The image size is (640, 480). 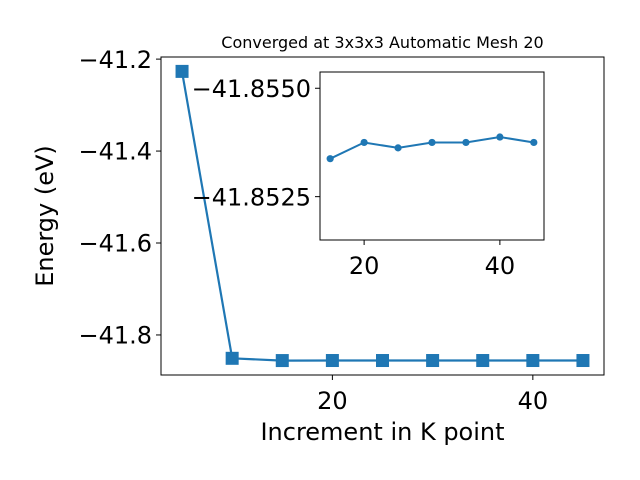 I want to click on main-x-tick-label: 40, so click(x=533, y=401).